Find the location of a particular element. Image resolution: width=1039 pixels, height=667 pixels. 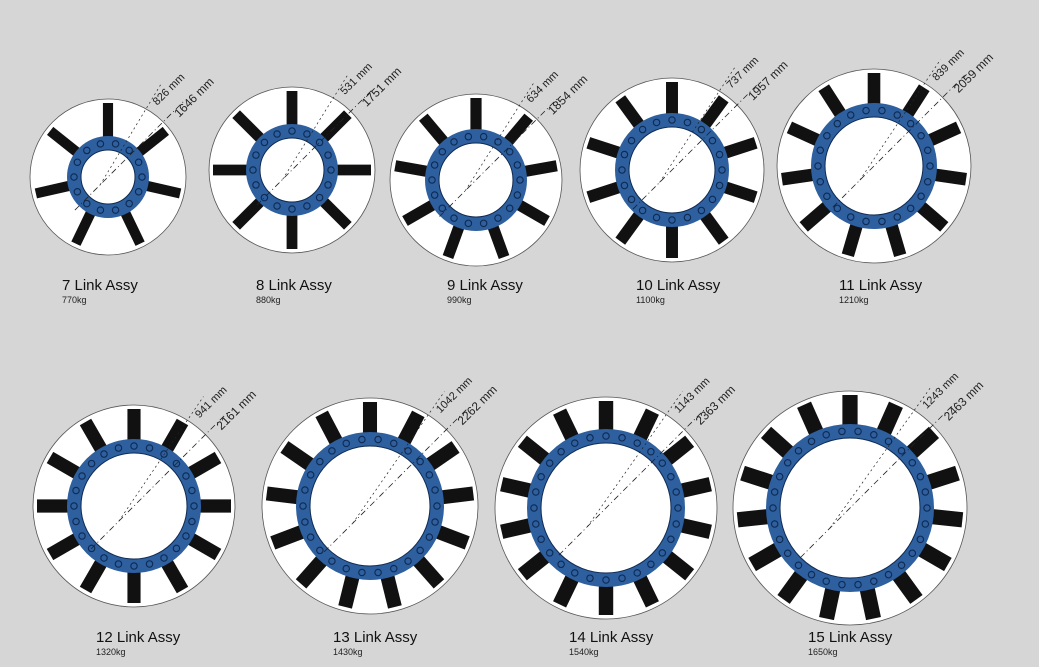

assembly-weight: 990kg is located at coordinates (459, 300).